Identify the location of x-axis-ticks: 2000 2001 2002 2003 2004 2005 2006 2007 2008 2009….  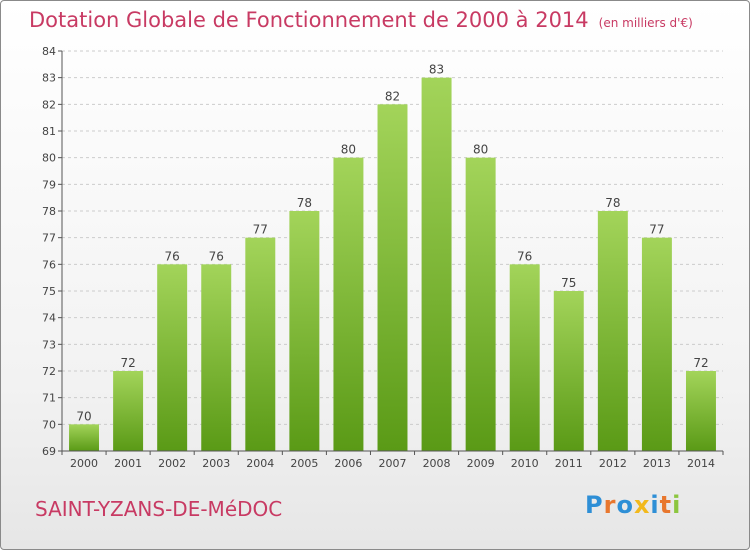
(392, 460).